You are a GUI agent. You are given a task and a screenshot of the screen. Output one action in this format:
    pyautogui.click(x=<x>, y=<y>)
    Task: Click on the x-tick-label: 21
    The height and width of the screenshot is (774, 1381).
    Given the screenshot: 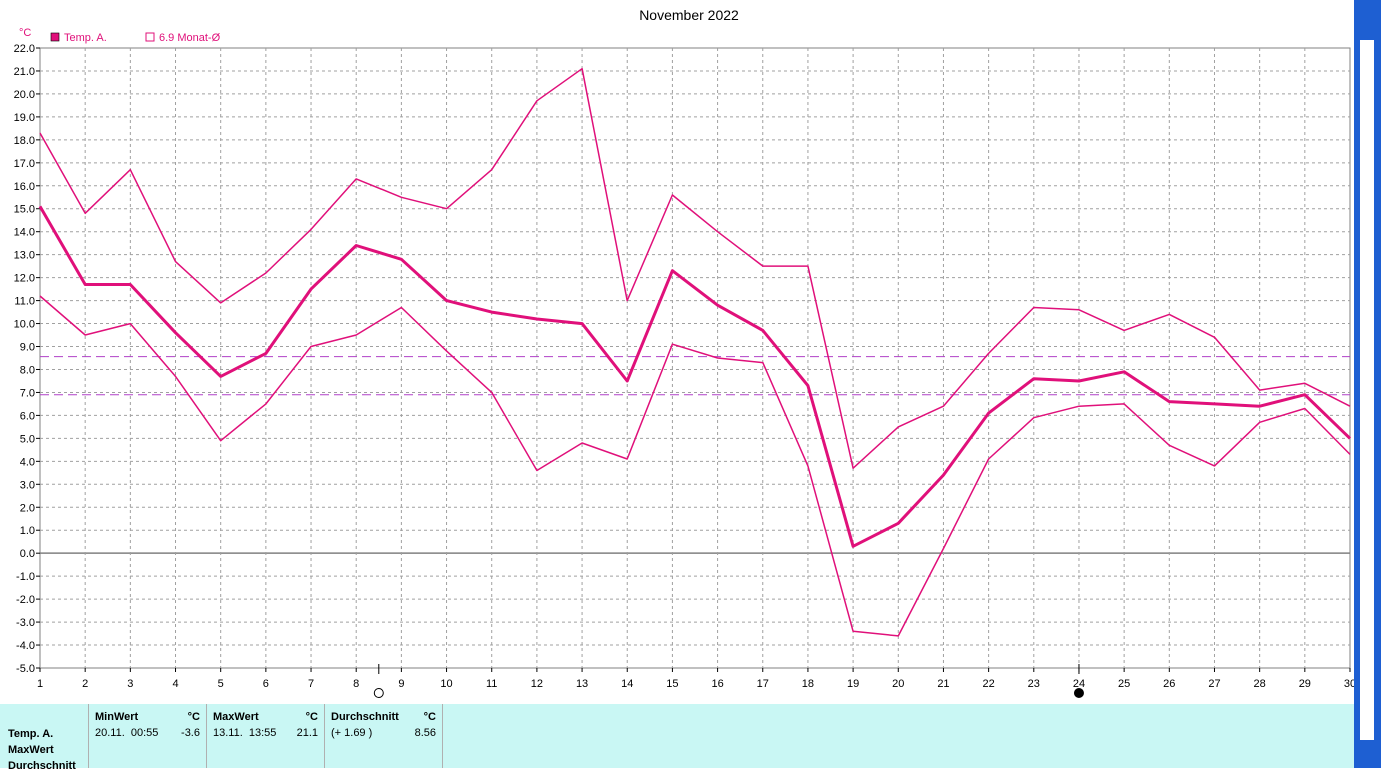 What is the action you would take?
    pyautogui.click(x=943, y=684)
    